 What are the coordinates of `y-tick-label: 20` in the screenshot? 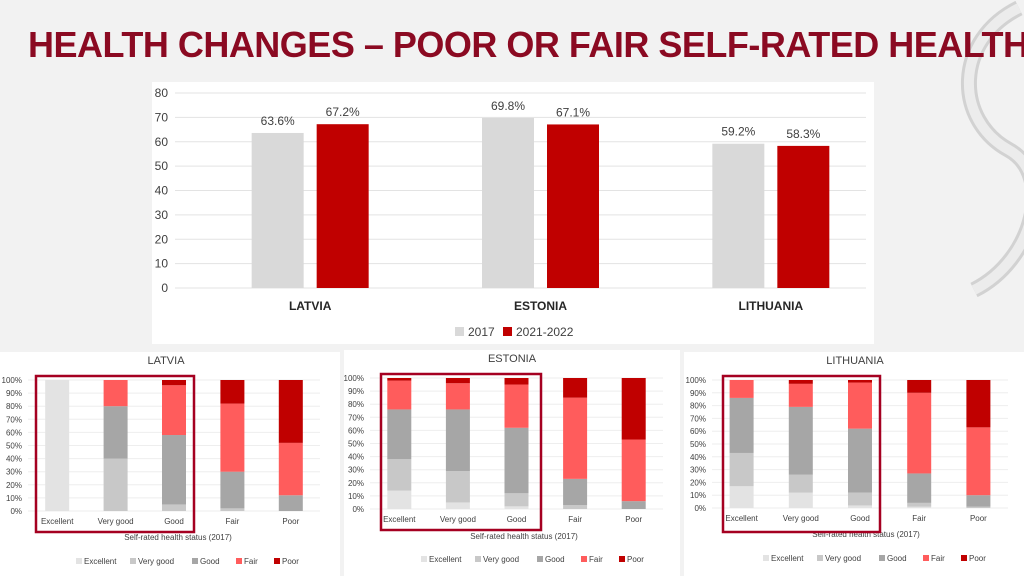 It's located at (162, 239).